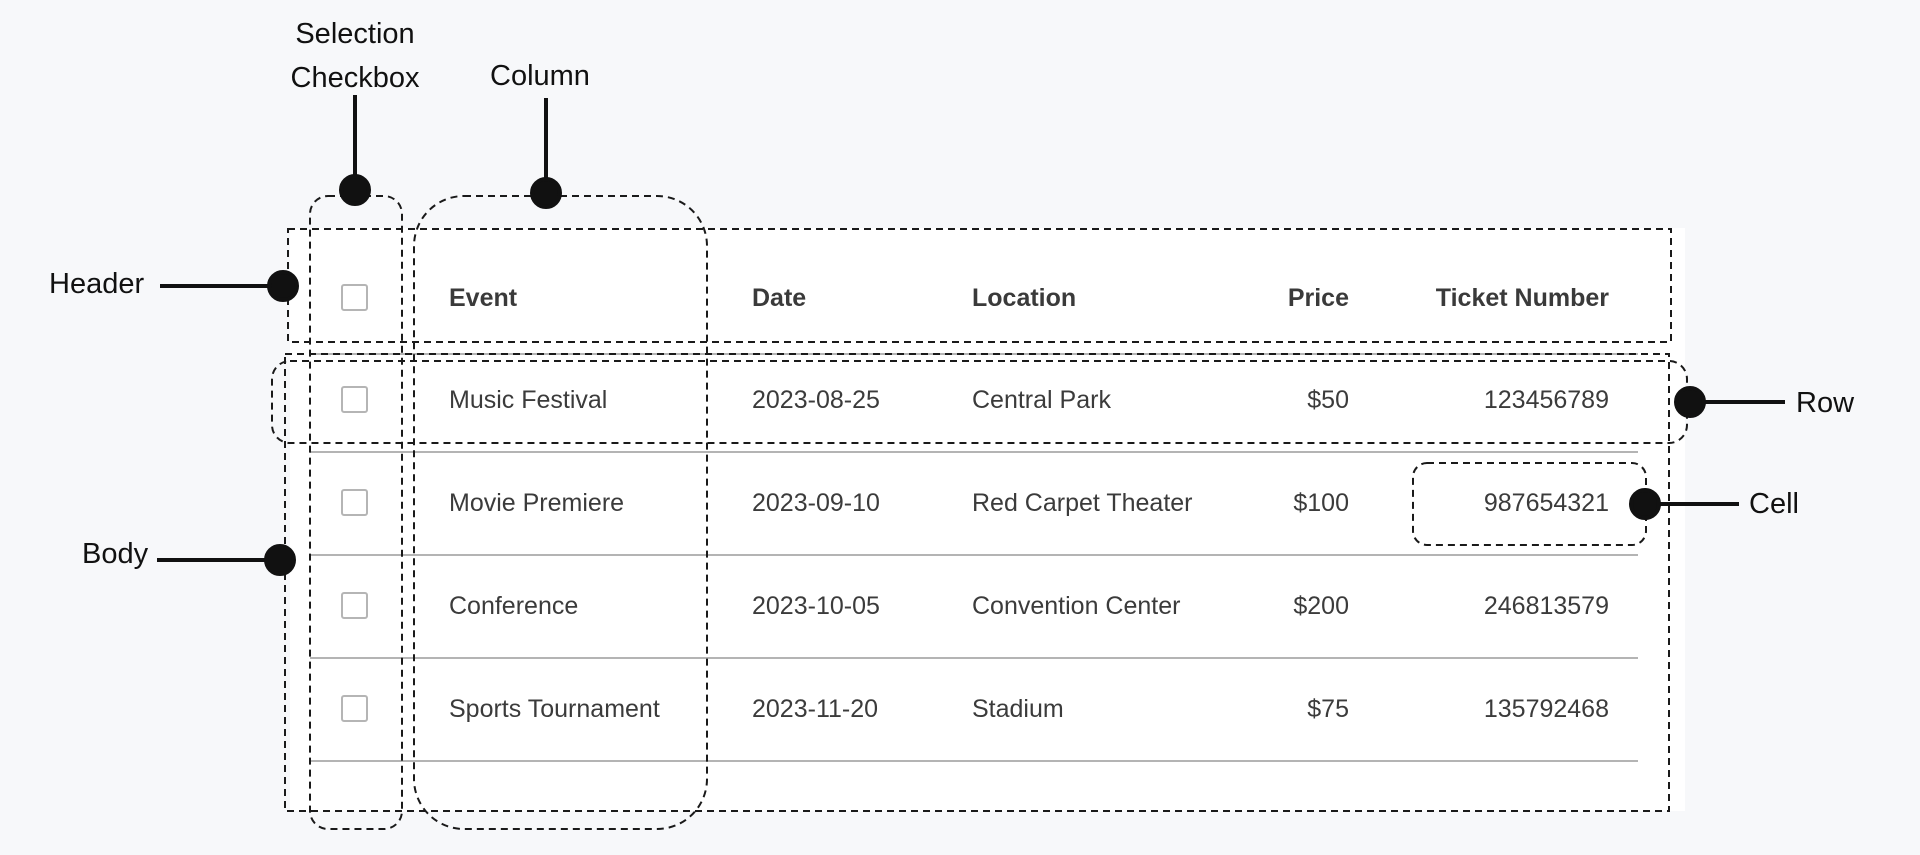  What do you see at coordinates (1546, 503) in the screenshot?
I see `cell-ticket-number: 987654321` at bounding box center [1546, 503].